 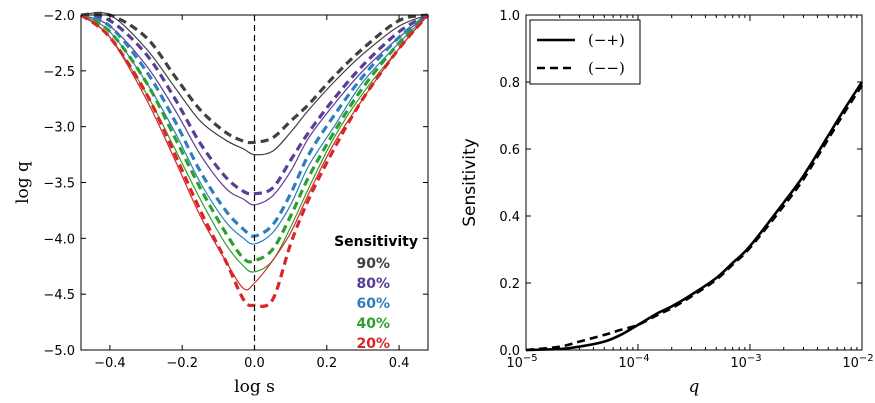 I want to click on series-90pct-solid-line, so click(x=254, y=83).